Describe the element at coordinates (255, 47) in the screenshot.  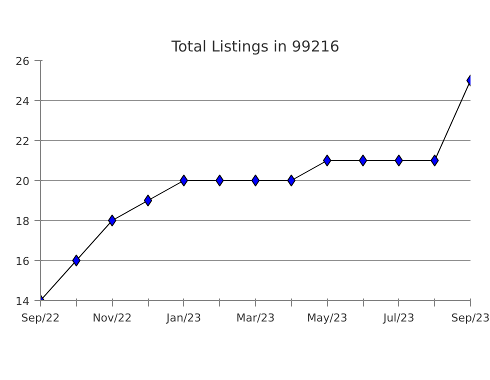
I see `chart-title: Total Listings in 99216` at that location.